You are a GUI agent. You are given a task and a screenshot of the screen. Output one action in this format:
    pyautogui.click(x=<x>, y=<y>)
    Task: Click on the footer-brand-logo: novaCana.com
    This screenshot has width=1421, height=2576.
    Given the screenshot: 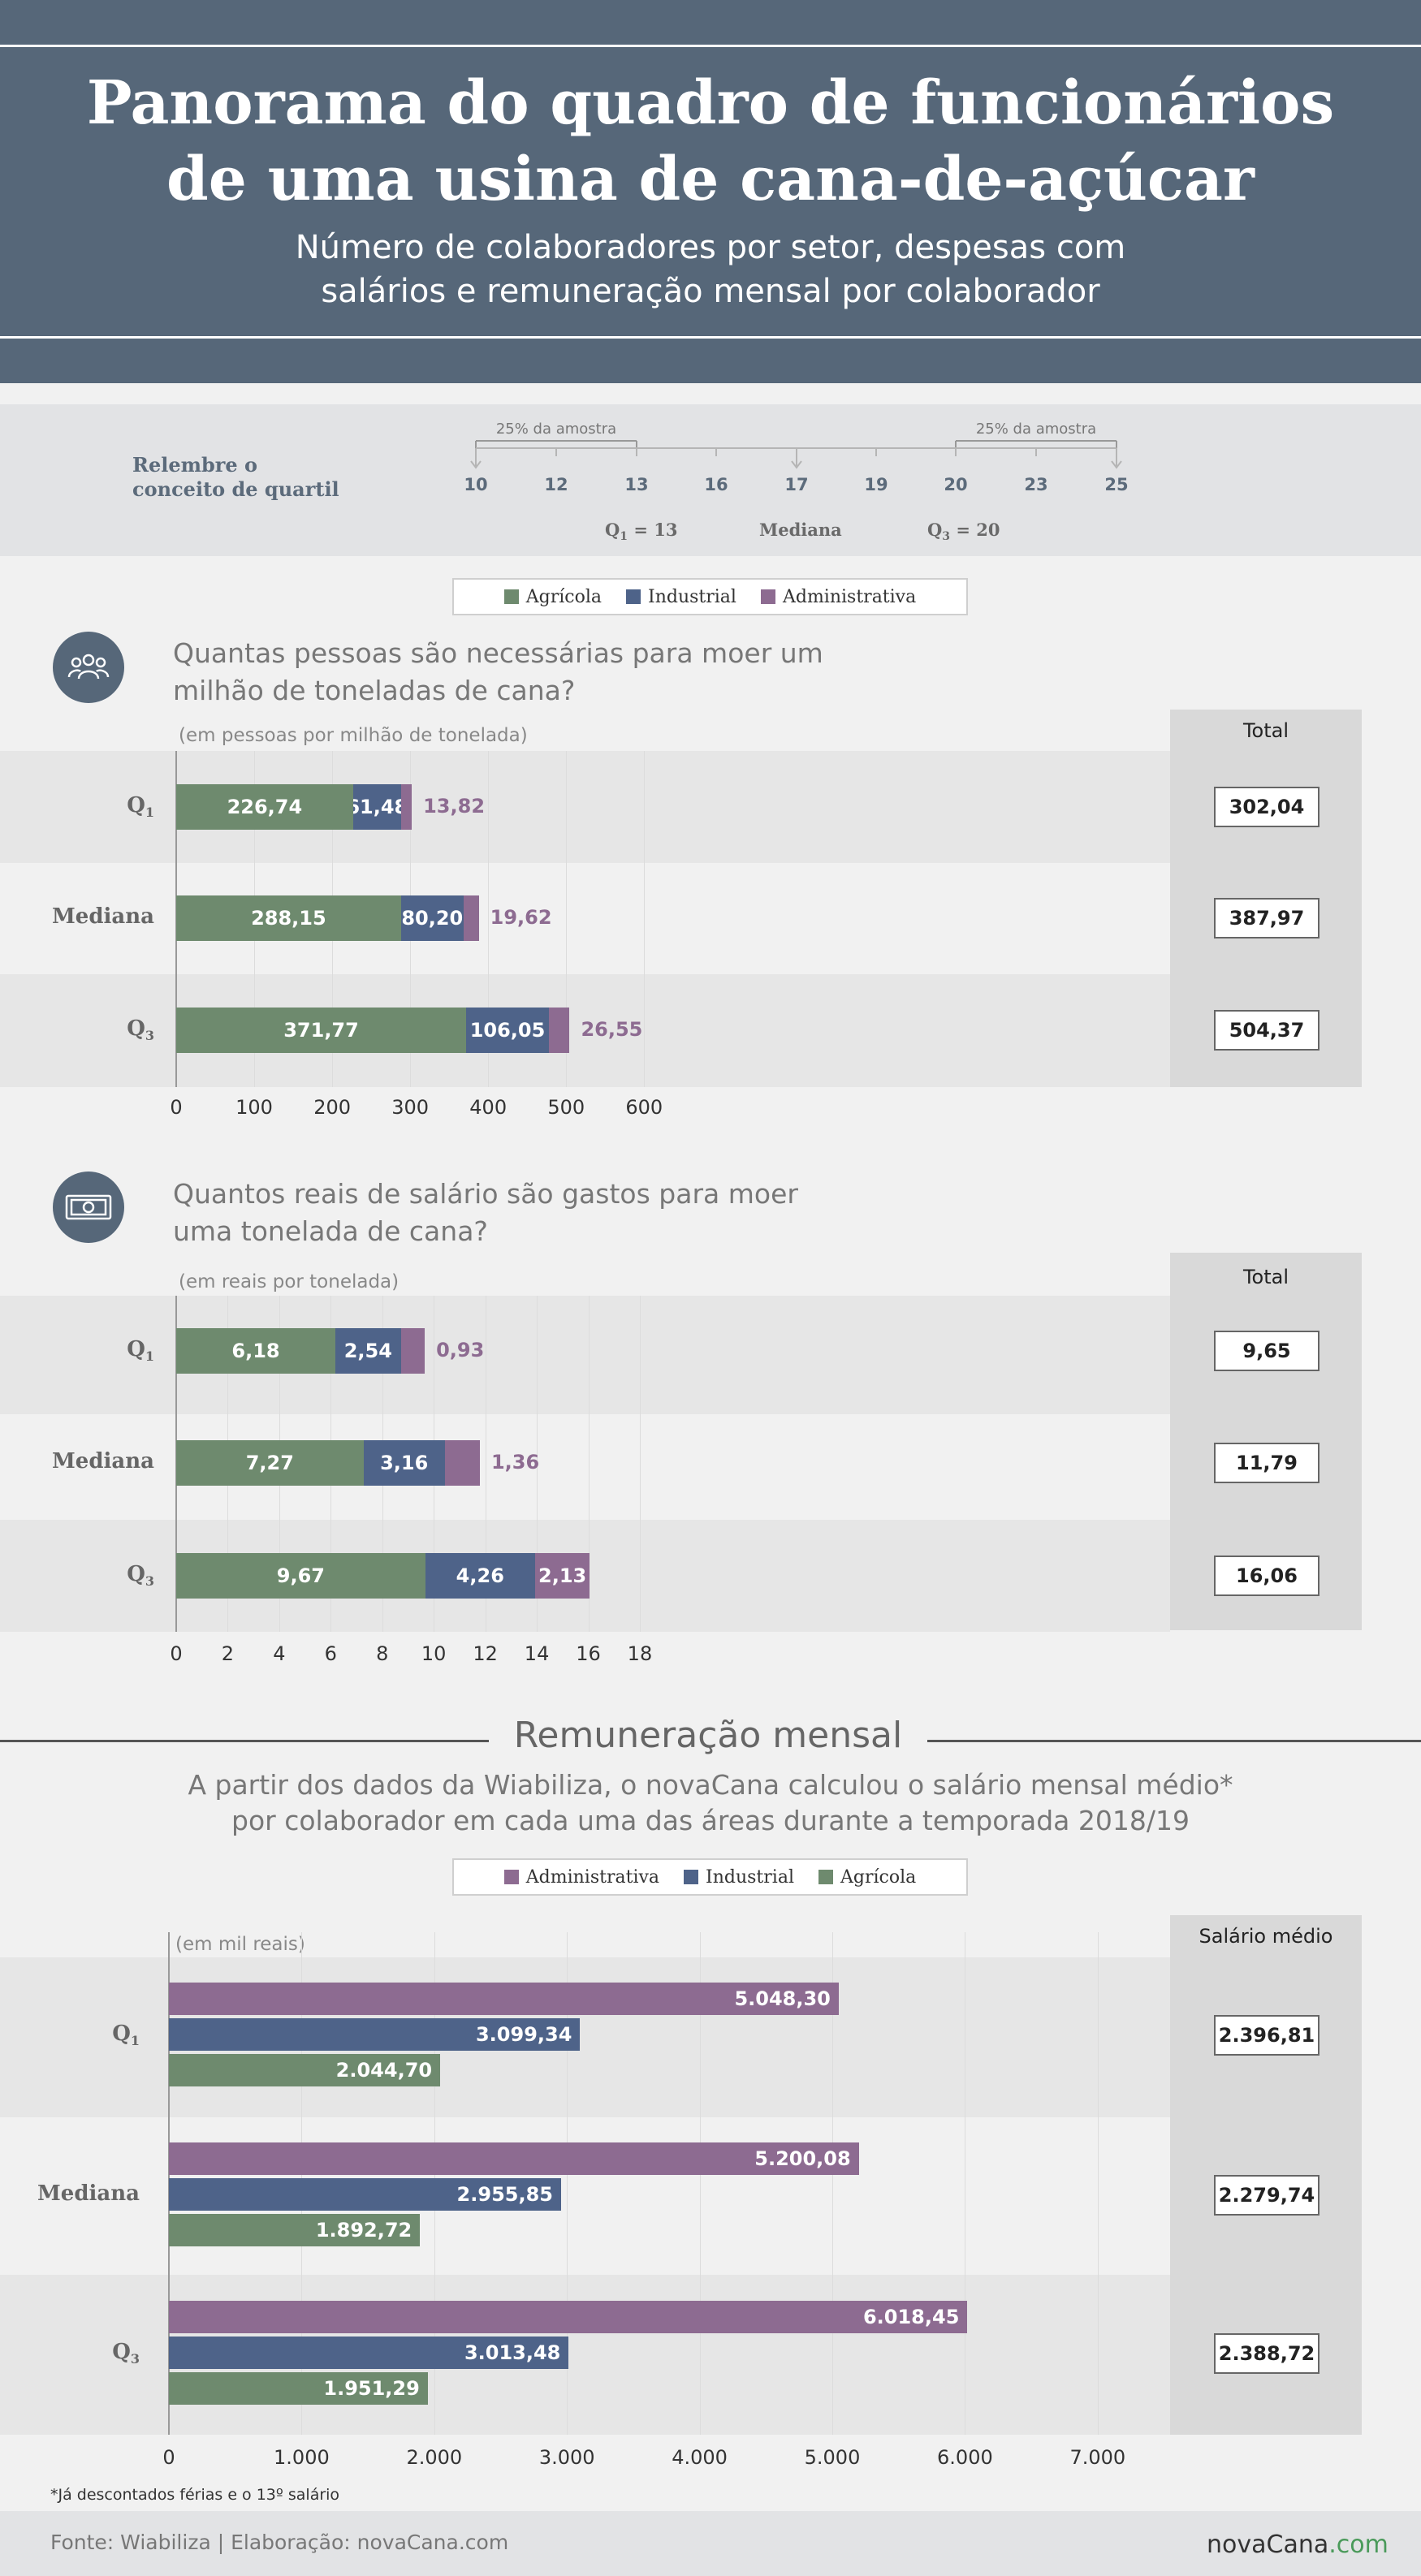 What is the action you would take?
    pyautogui.click(x=1298, y=2545)
    